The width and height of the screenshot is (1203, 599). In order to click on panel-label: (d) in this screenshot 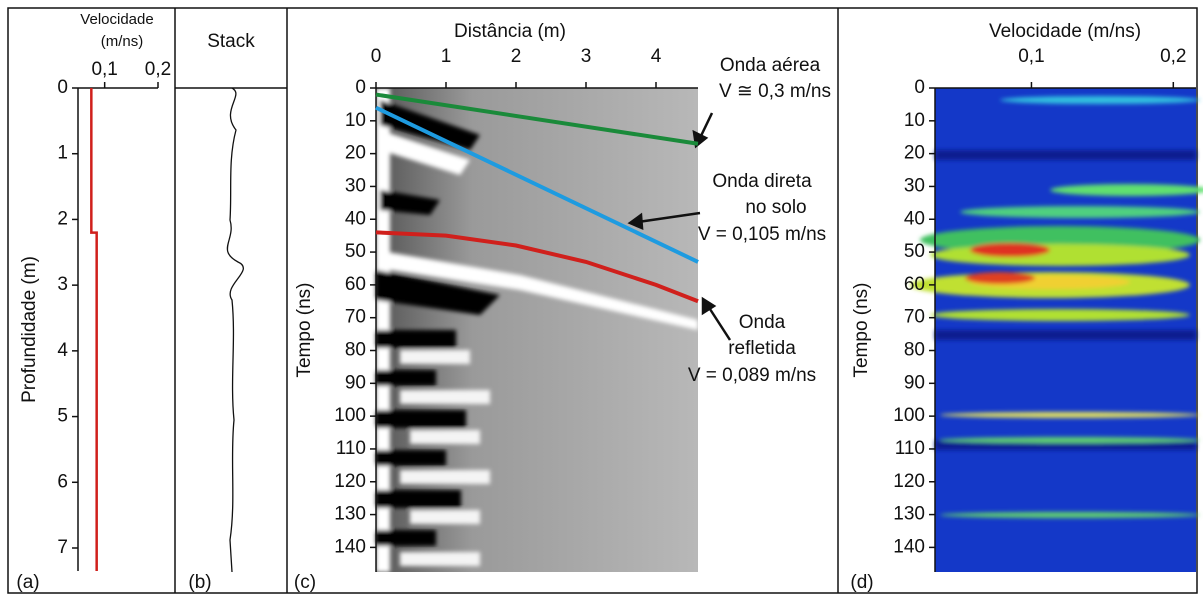, I will do `click(861, 582)`.